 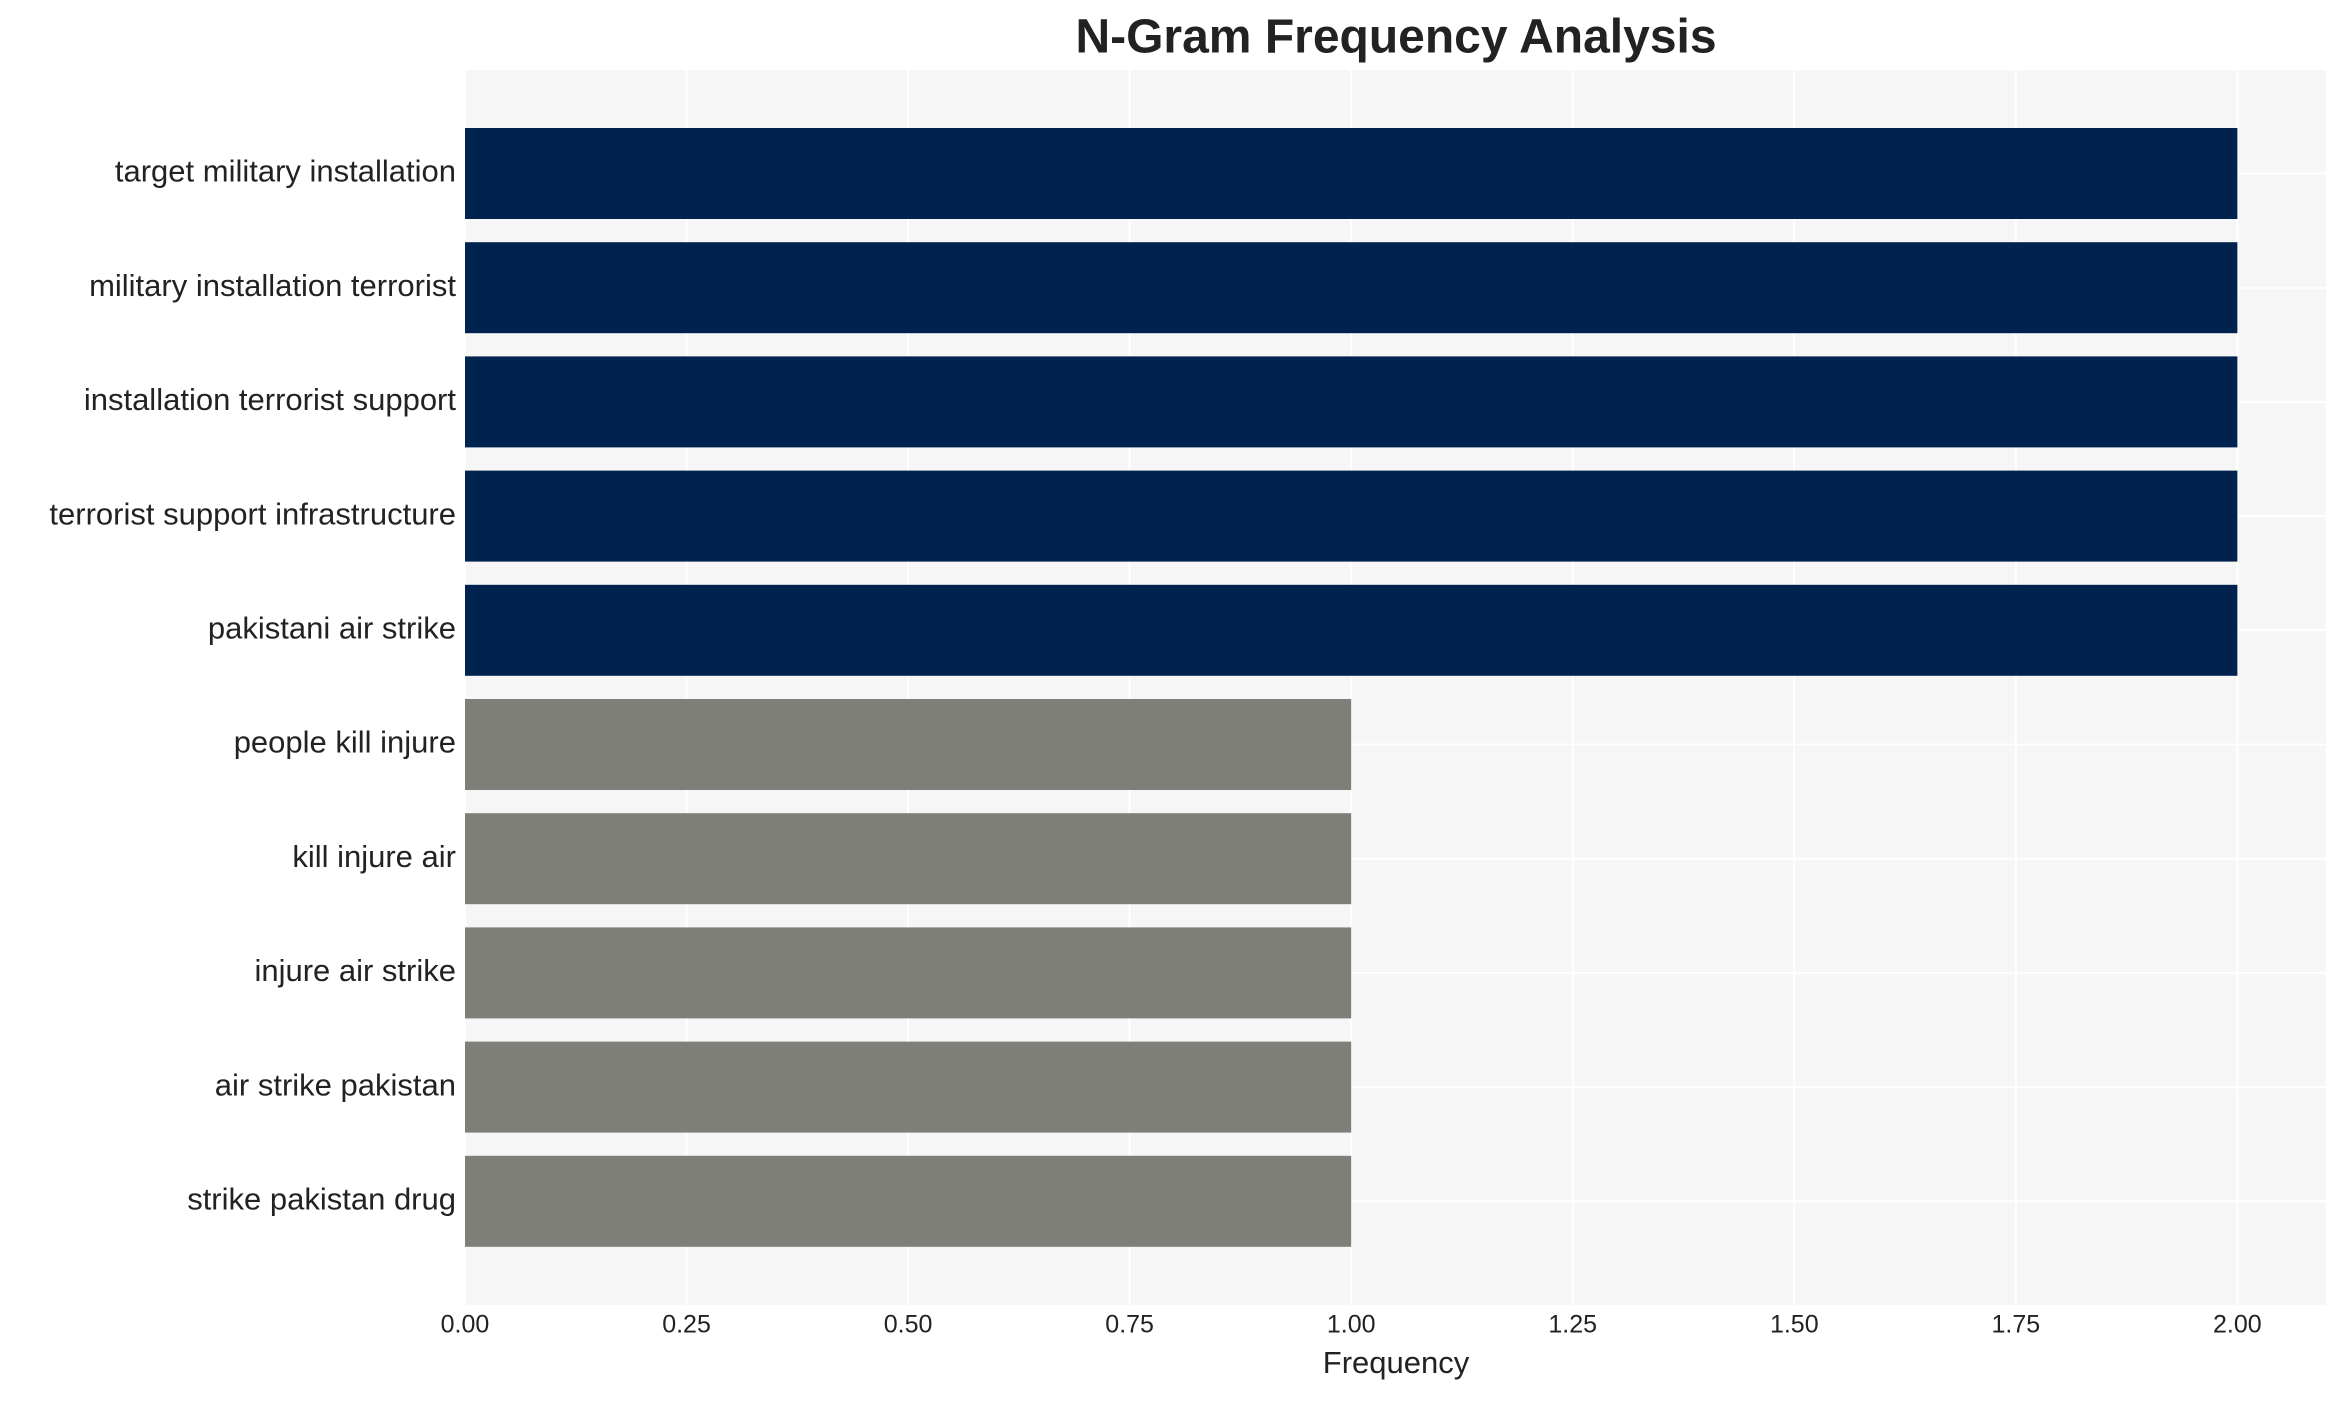 I want to click on y-tick-label: military installation terrorist, so click(x=272, y=285).